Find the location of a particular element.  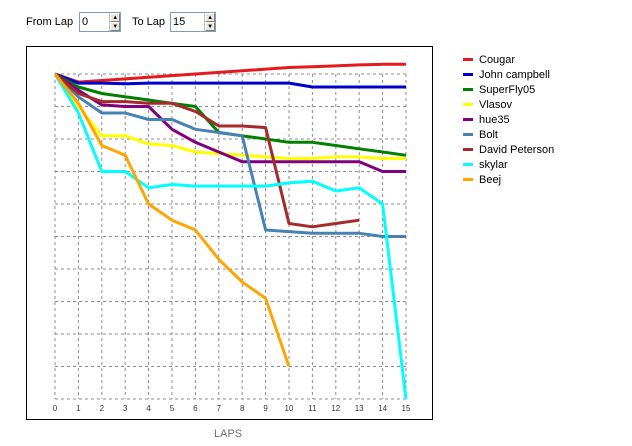

legend-label: SuperFly05 is located at coordinates (507, 89).